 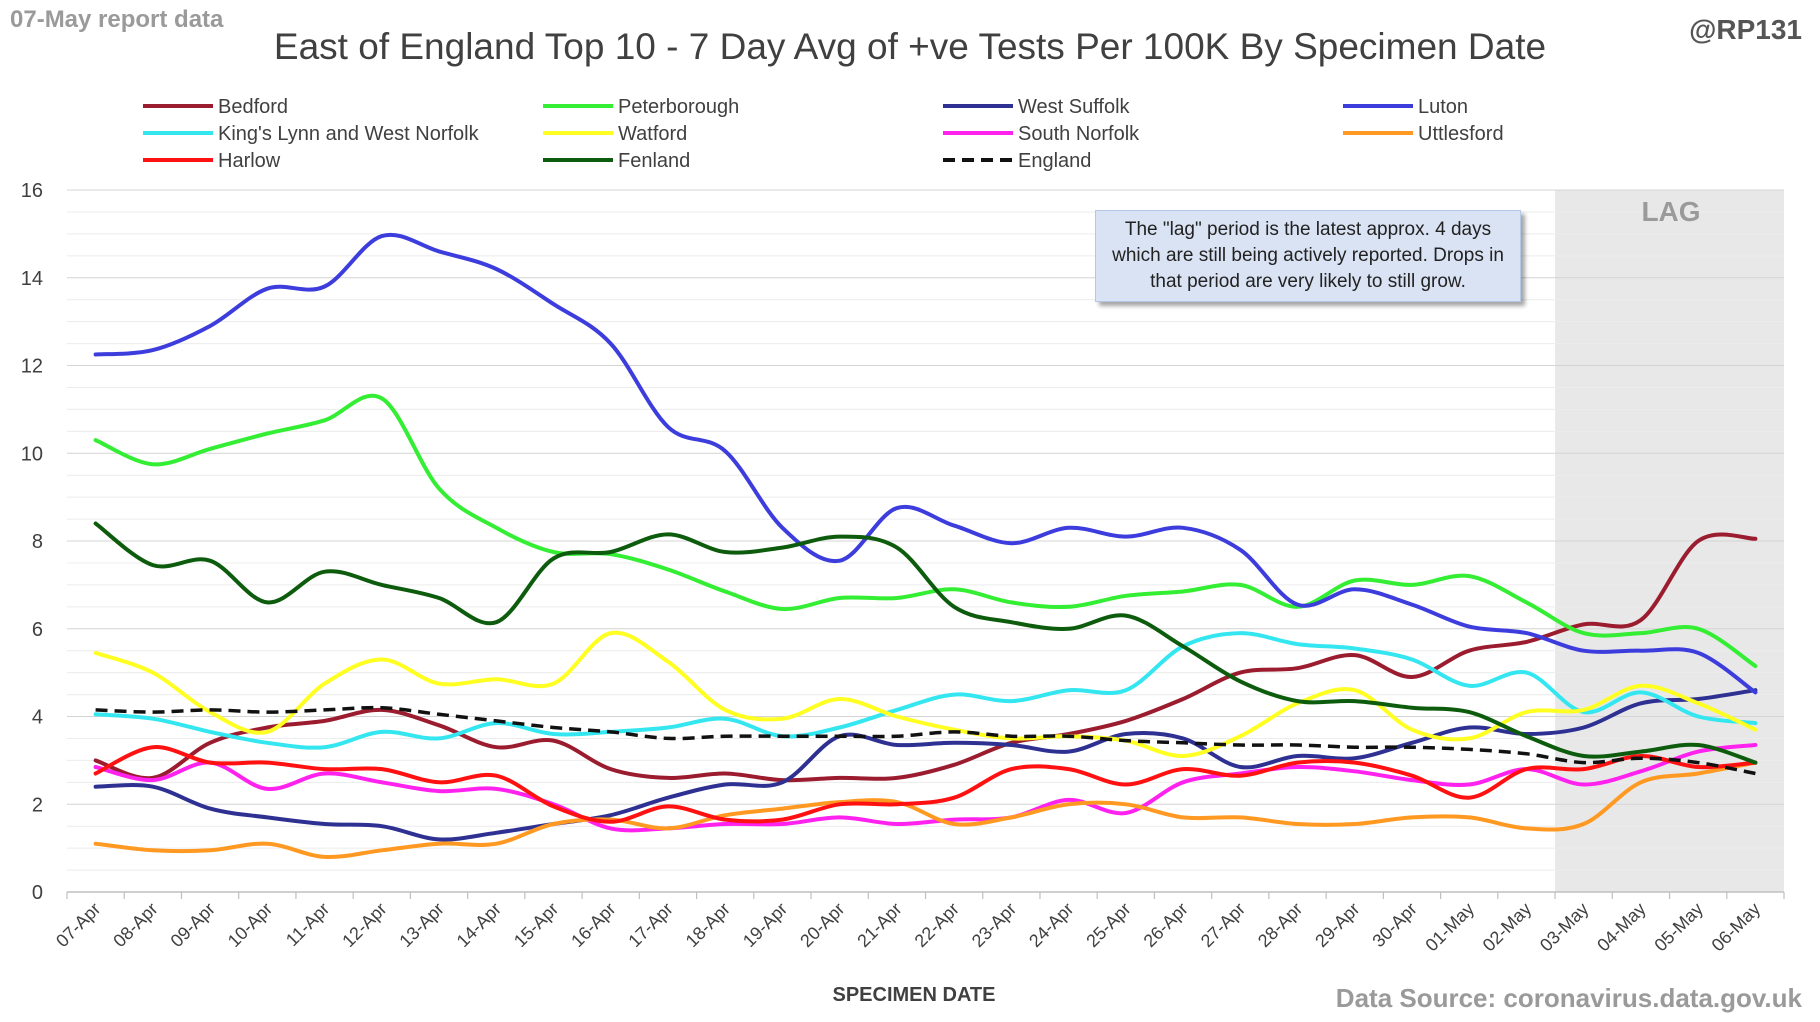 What do you see at coordinates (307, 924) in the screenshot?
I see `x-tick-label: 11-Apr` at bounding box center [307, 924].